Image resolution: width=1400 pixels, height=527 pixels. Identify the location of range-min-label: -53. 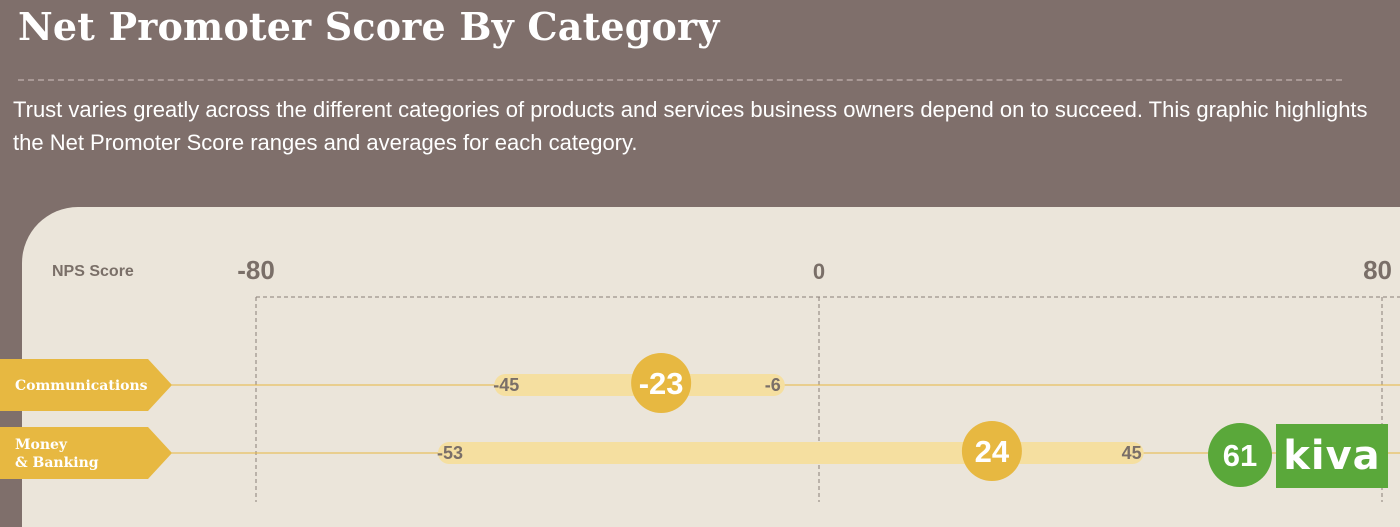
(450, 453).